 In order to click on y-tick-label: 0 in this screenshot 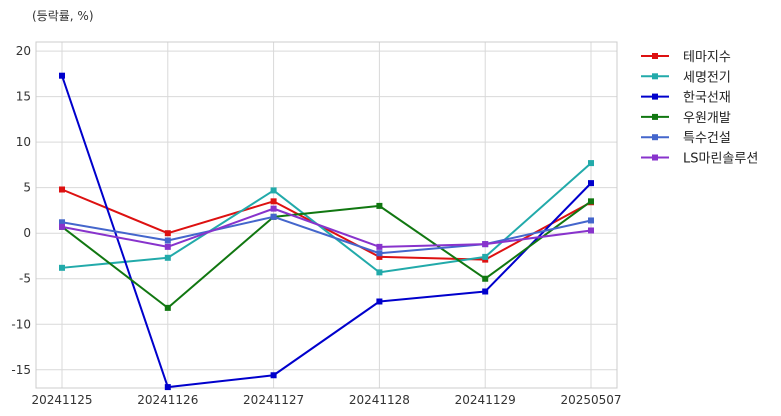, I will do `click(27, 233)`.